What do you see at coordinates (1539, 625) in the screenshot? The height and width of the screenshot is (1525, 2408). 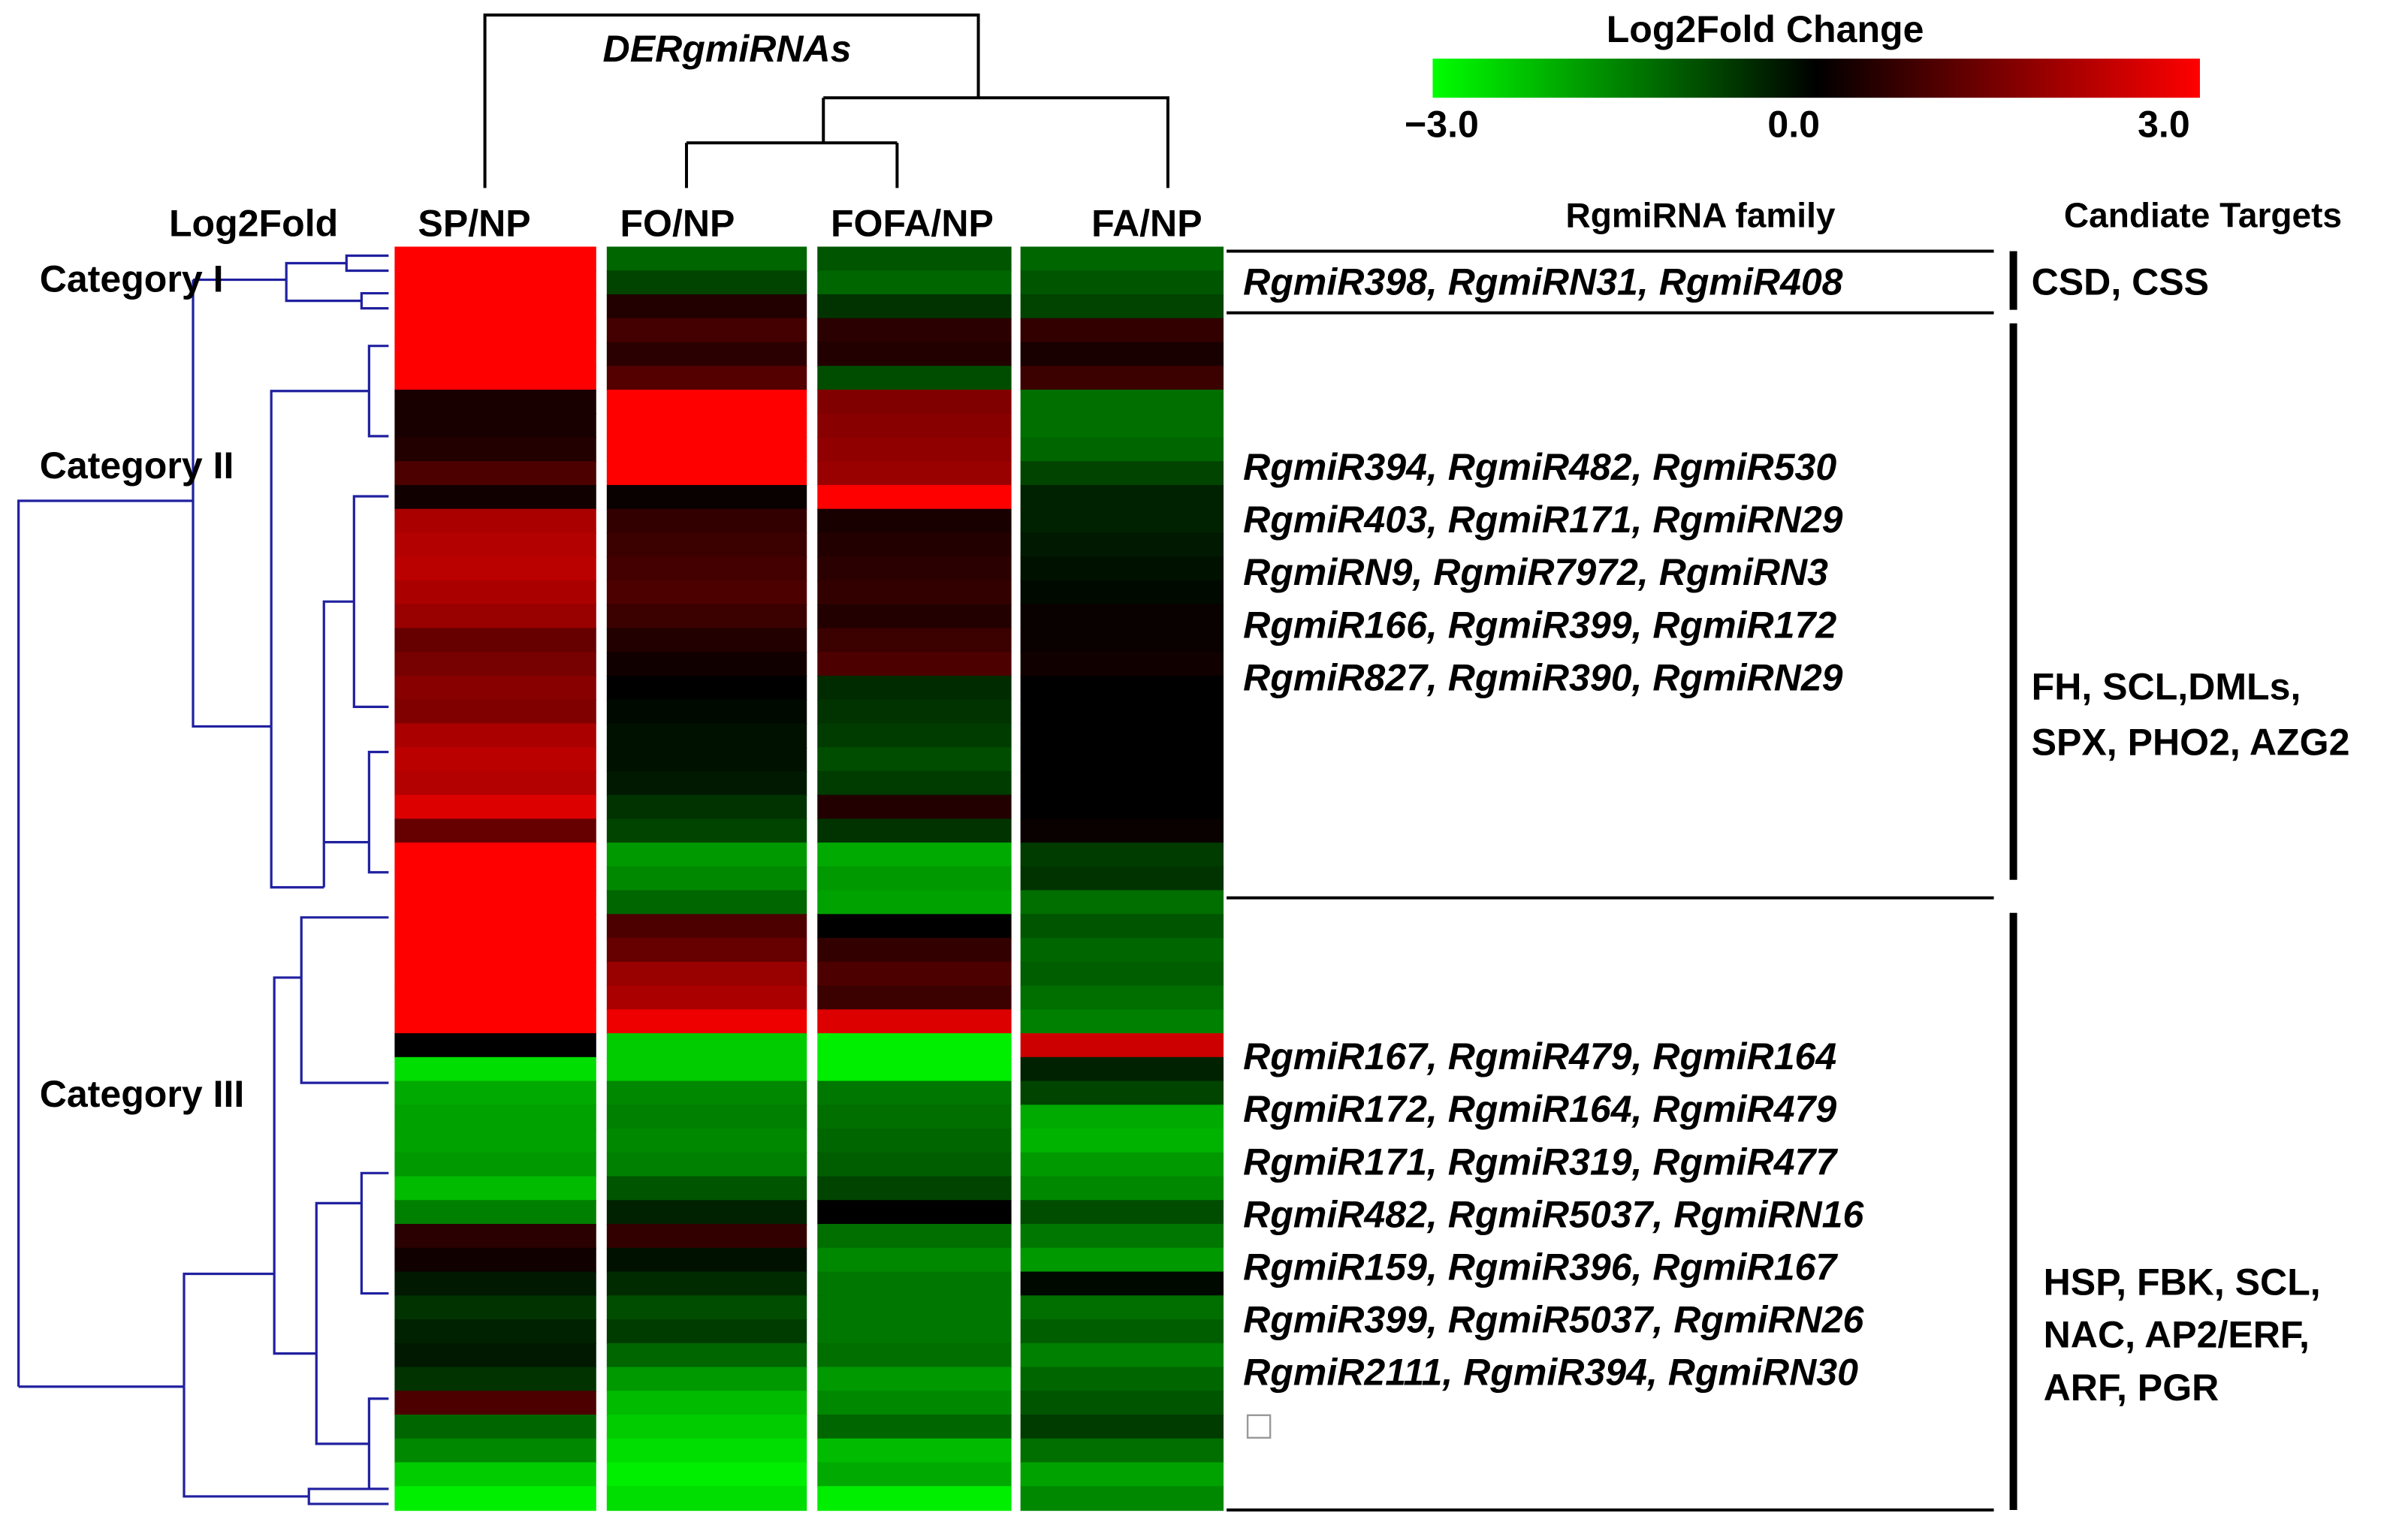 I see `category-2-family-line-4: RgmiR166, RgmiR399, RgmiR172` at bounding box center [1539, 625].